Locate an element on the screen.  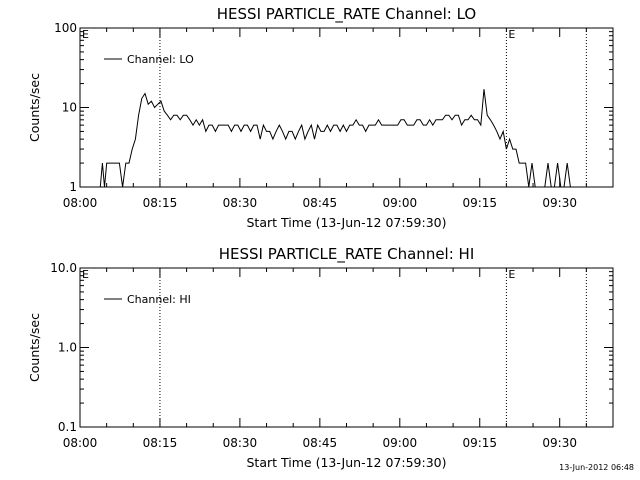
legend-label: Channel: HI is located at coordinates (159, 299).